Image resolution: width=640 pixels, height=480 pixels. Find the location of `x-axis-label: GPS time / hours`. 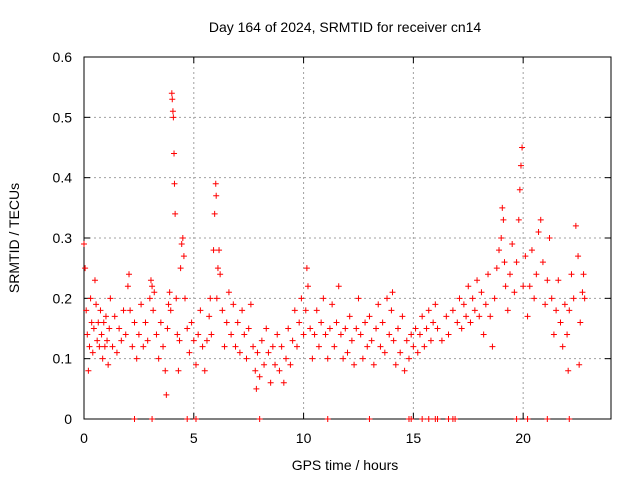

x-axis-label: GPS time / hours is located at coordinates (345, 465).